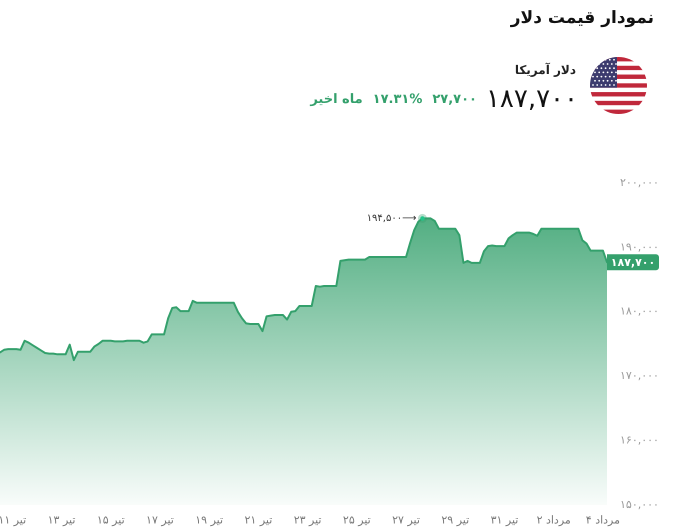 The image size is (674, 532). Describe the element at coordinates (633, 263) in the screenshot. I see `data-label: ۱۸۷,۷۰۰` at that location.